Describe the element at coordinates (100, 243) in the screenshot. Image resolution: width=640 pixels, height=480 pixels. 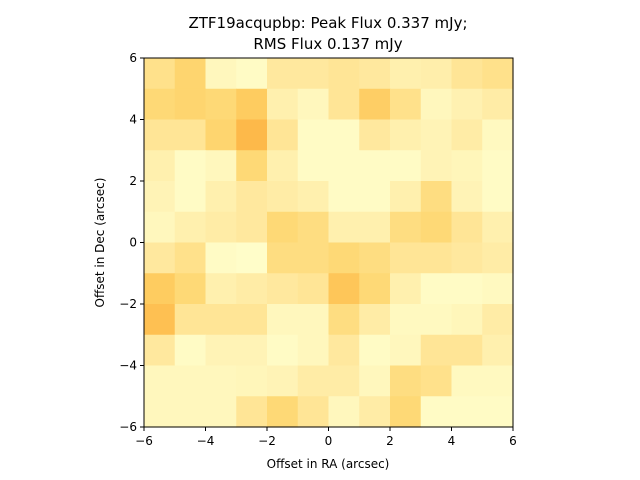
I see `y-axis-label: Offset in Dec (arcsec)` at that location.